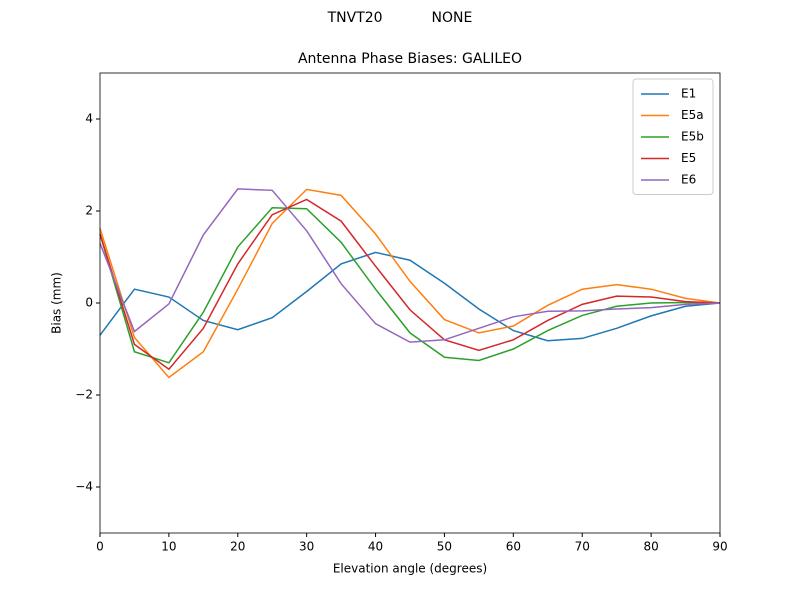 Image resolution: width=800 pixels, height=600 pixels. Describe the element at coordinates (513, 547) in the screenshot. I see `x-tick-label: 60` at that location.